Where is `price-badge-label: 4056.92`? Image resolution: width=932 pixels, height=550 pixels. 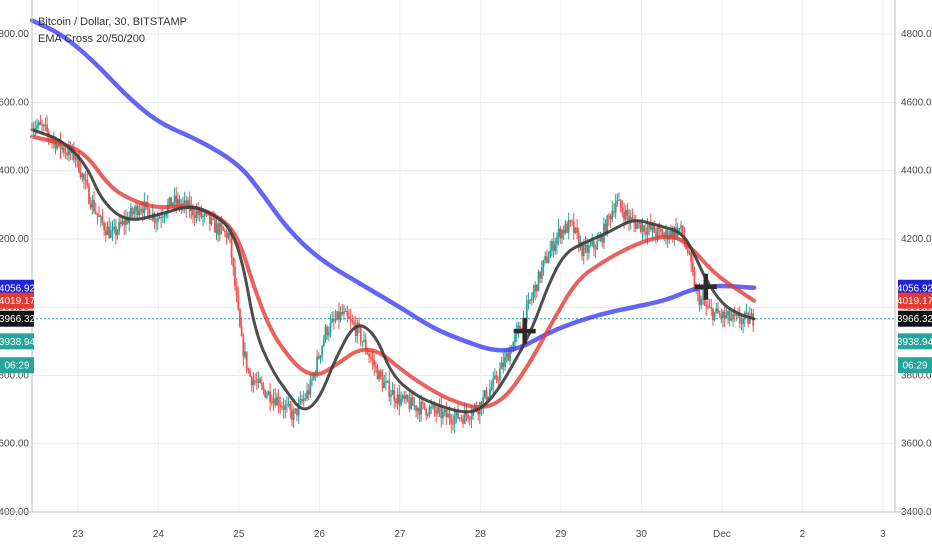
price-badge-label: 4056.92 is located at coordinates (914, 288).